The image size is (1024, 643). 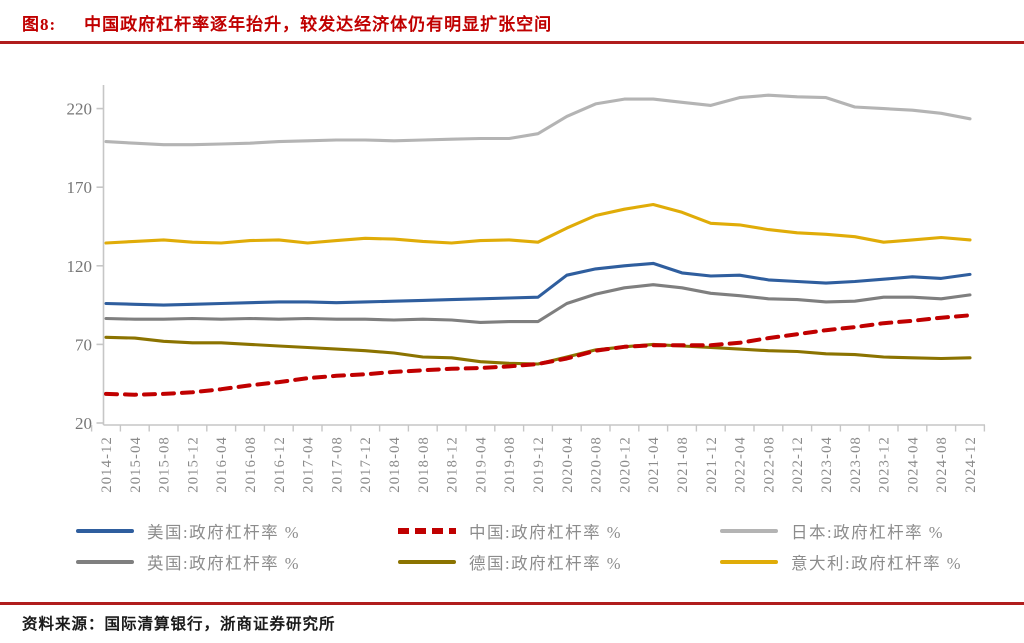 What do you see at coordinates (741, 464) in the screenshot?
I see `x-tick-label: 2022-04` at bounding box center [741, 464].